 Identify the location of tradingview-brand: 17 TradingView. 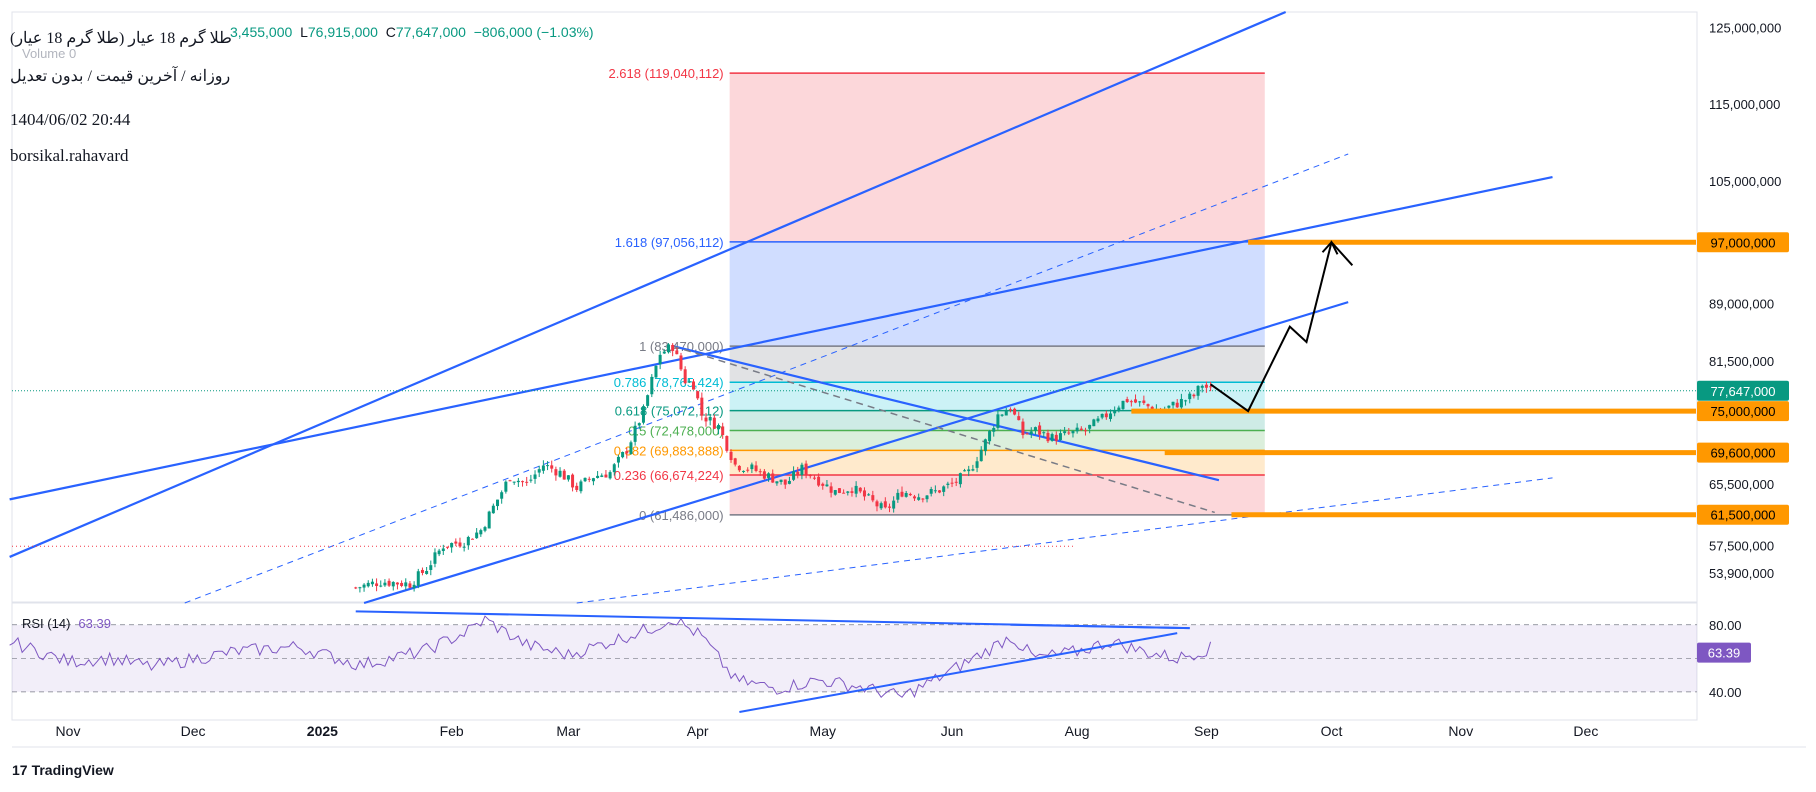
(63, 770).